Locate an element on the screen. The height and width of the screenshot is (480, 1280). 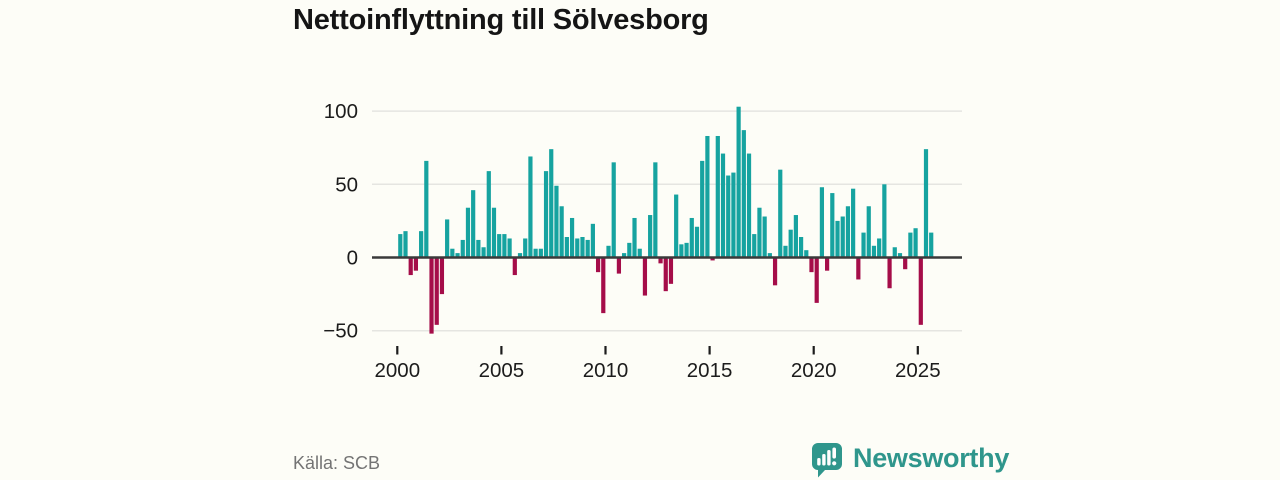
bar-2023q1 is located at coordinates (879, 248).